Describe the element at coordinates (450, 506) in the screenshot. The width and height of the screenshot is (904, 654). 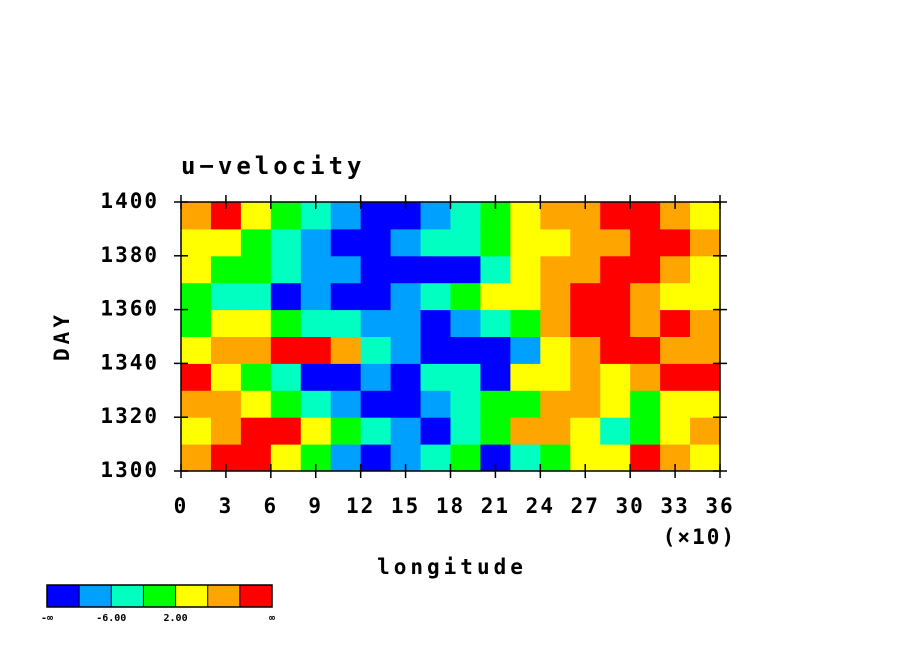
I see `x-tick-label: 18` at that location.